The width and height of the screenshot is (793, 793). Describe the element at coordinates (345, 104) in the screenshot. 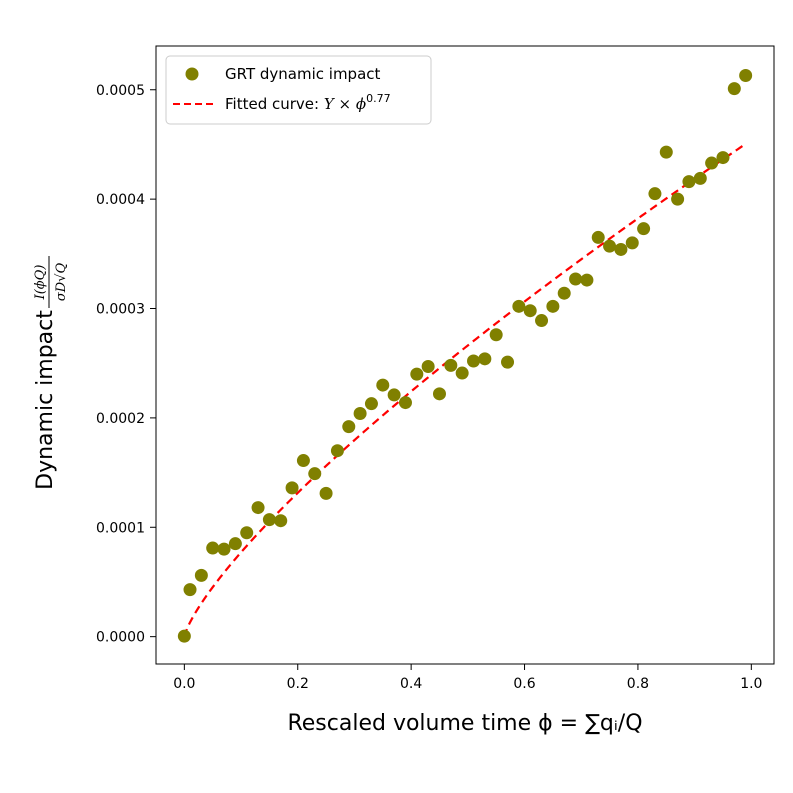

I see `legend-fit-label-math: Y × ϕ` at that location.